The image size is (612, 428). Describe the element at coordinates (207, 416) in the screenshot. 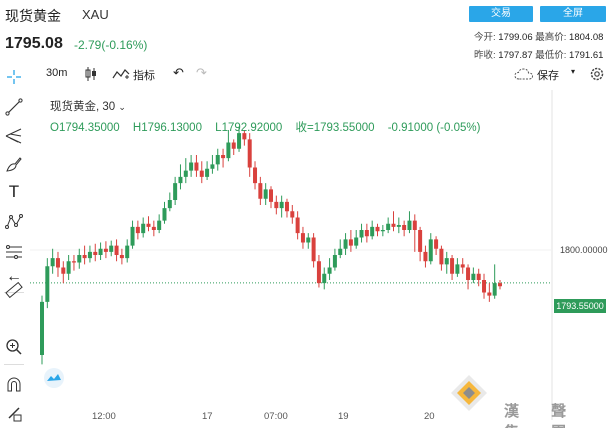

I see `time-label: 17` at that location.